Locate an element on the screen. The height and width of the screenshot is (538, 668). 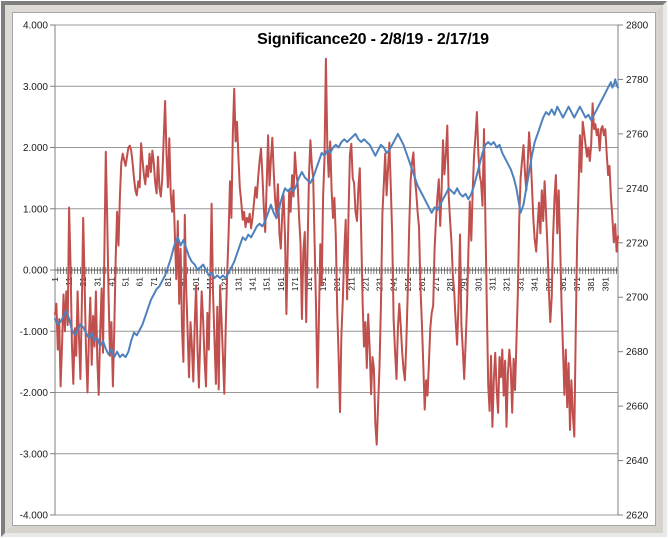
x-axis-label: 391 is located at coordinates (605, 284).